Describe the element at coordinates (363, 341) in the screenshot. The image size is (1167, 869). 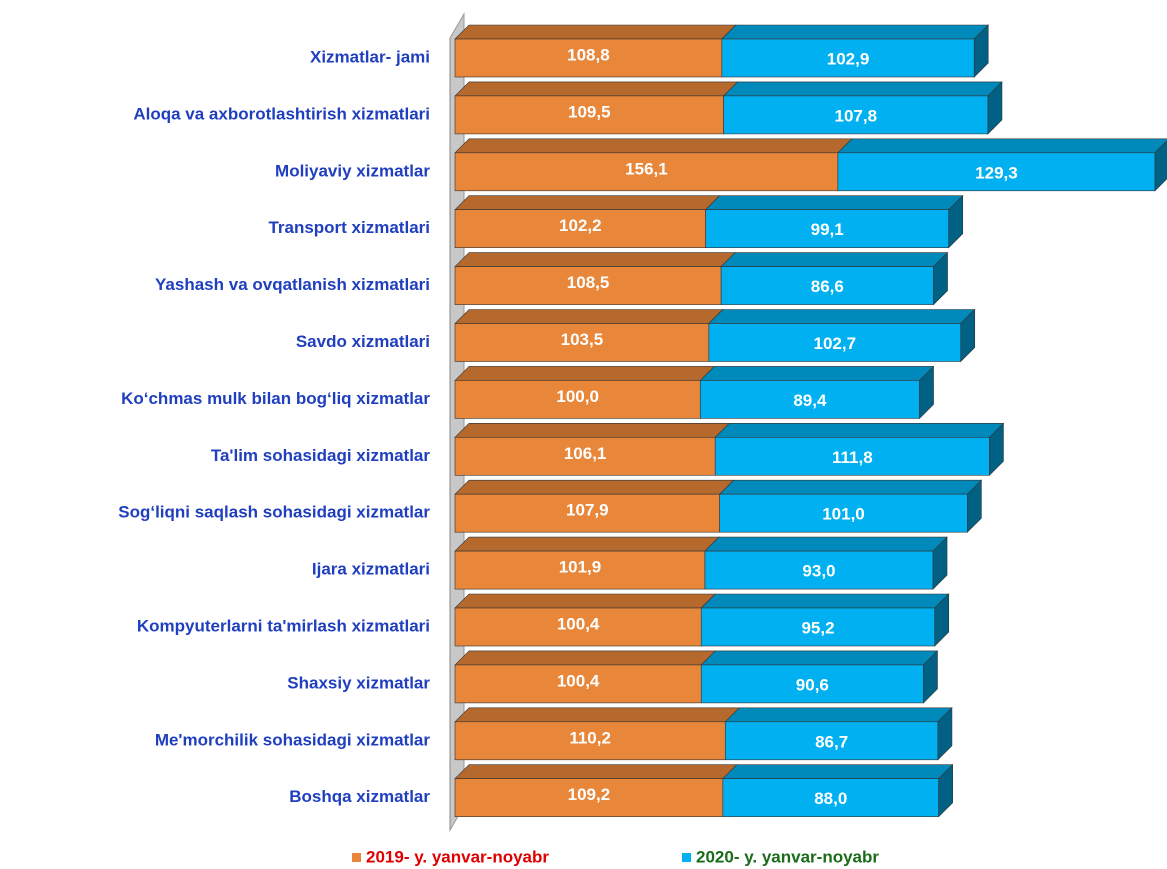
I see `category-label: Savdo xizmatlari` at that location.